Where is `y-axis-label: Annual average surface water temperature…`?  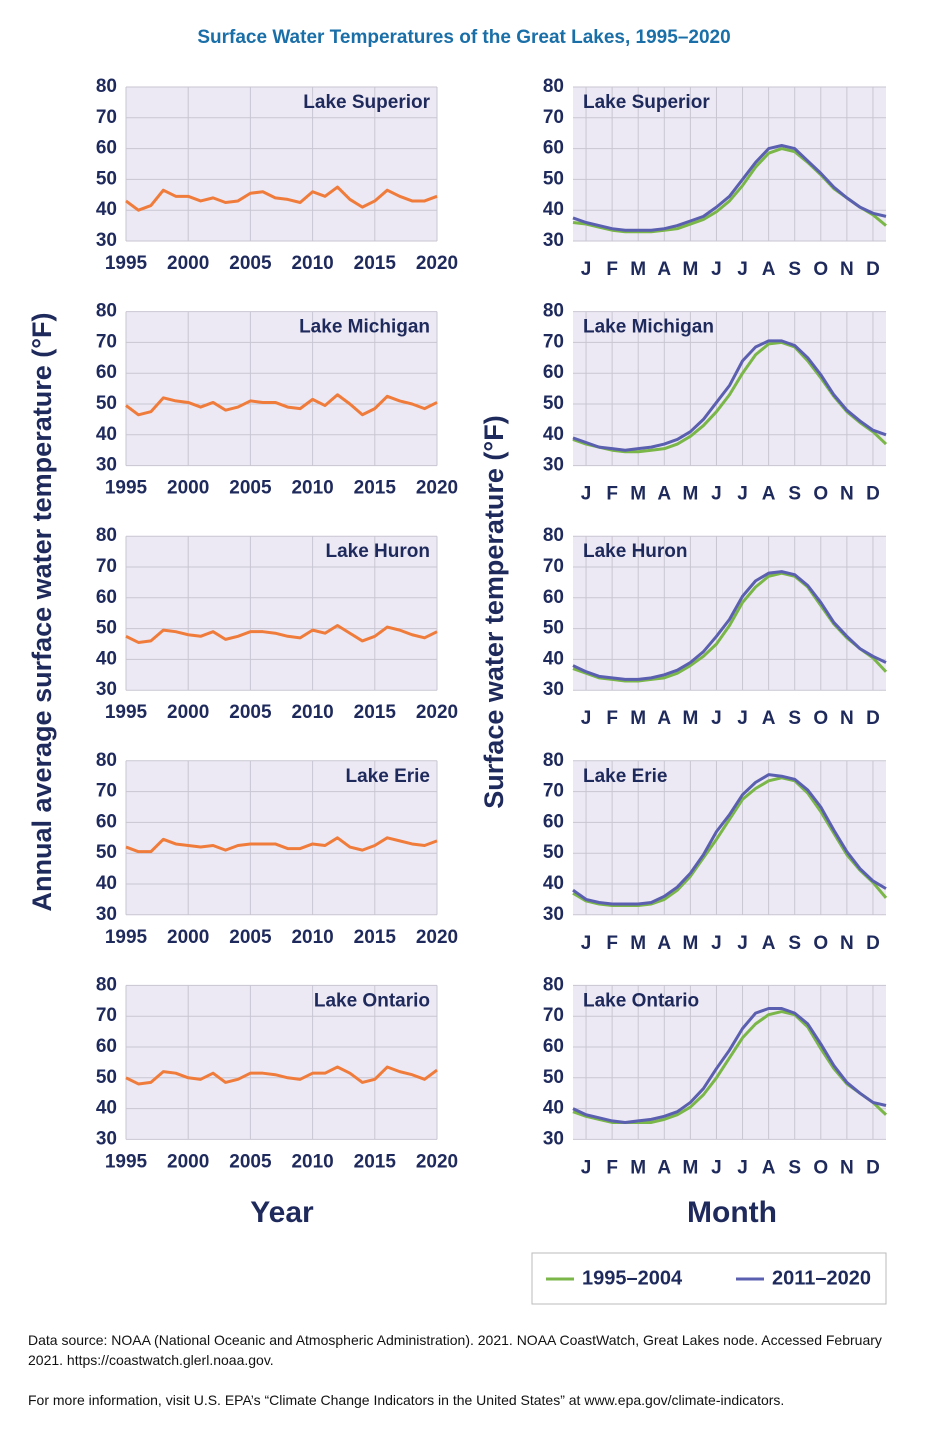
y-axis-label: Annual average surface water temperature… is located at coordinates (42, 612).